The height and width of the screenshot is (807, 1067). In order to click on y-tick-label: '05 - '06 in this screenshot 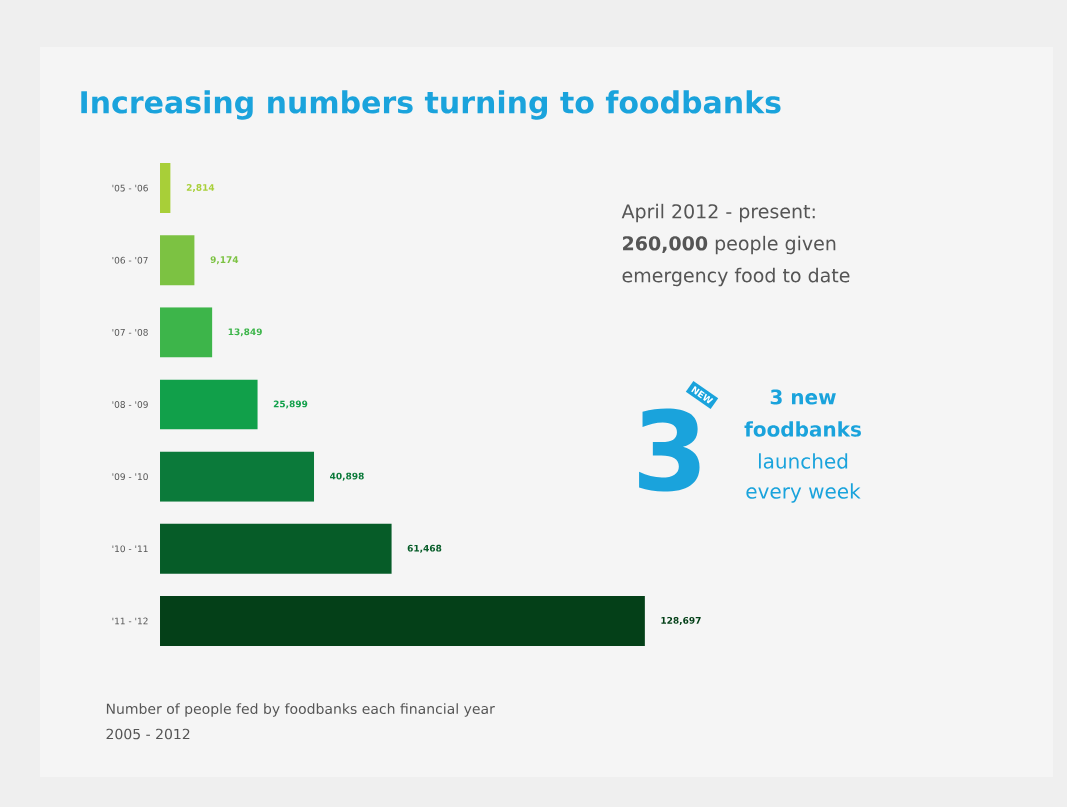, I will do `click(130, 188)`.